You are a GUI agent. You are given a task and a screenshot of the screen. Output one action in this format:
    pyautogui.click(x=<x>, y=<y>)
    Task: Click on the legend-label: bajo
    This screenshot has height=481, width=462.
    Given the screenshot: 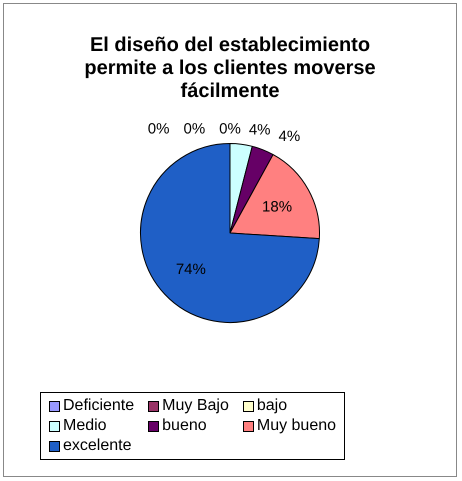 What is the action you would take?
    pyautogui.click(x=272, y=406)
    